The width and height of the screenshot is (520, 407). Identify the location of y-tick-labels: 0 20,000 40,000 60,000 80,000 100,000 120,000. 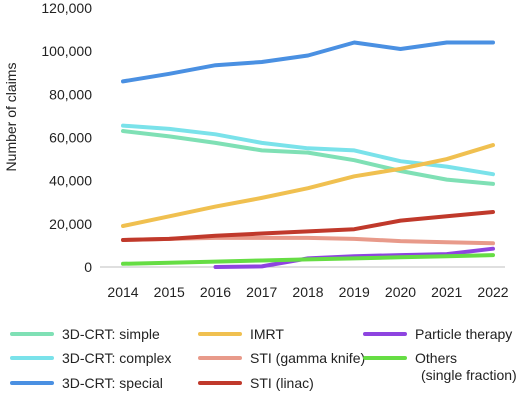
(66, 137).